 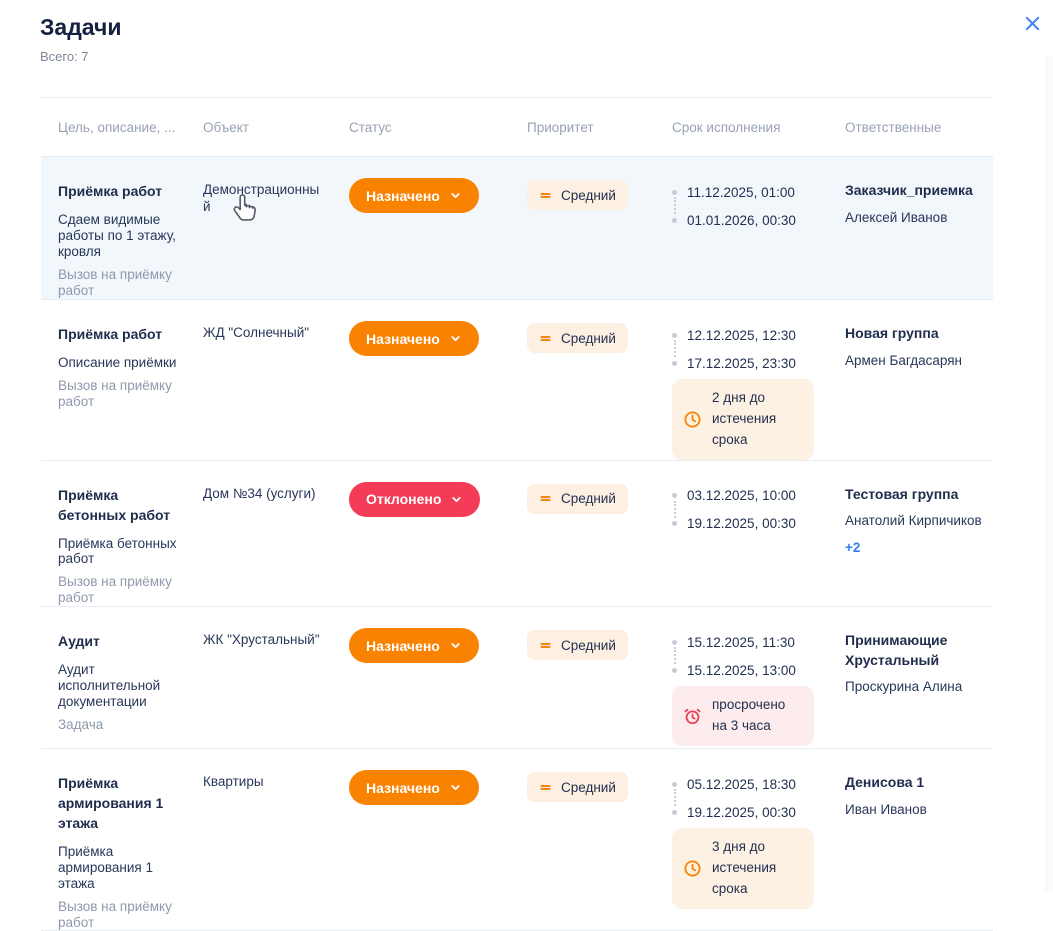 What do you see at coordinates (749, 715) in the screenshot?
I see `due-badge-text: просрочено на 3 часа` at bounding box center [749, 715].